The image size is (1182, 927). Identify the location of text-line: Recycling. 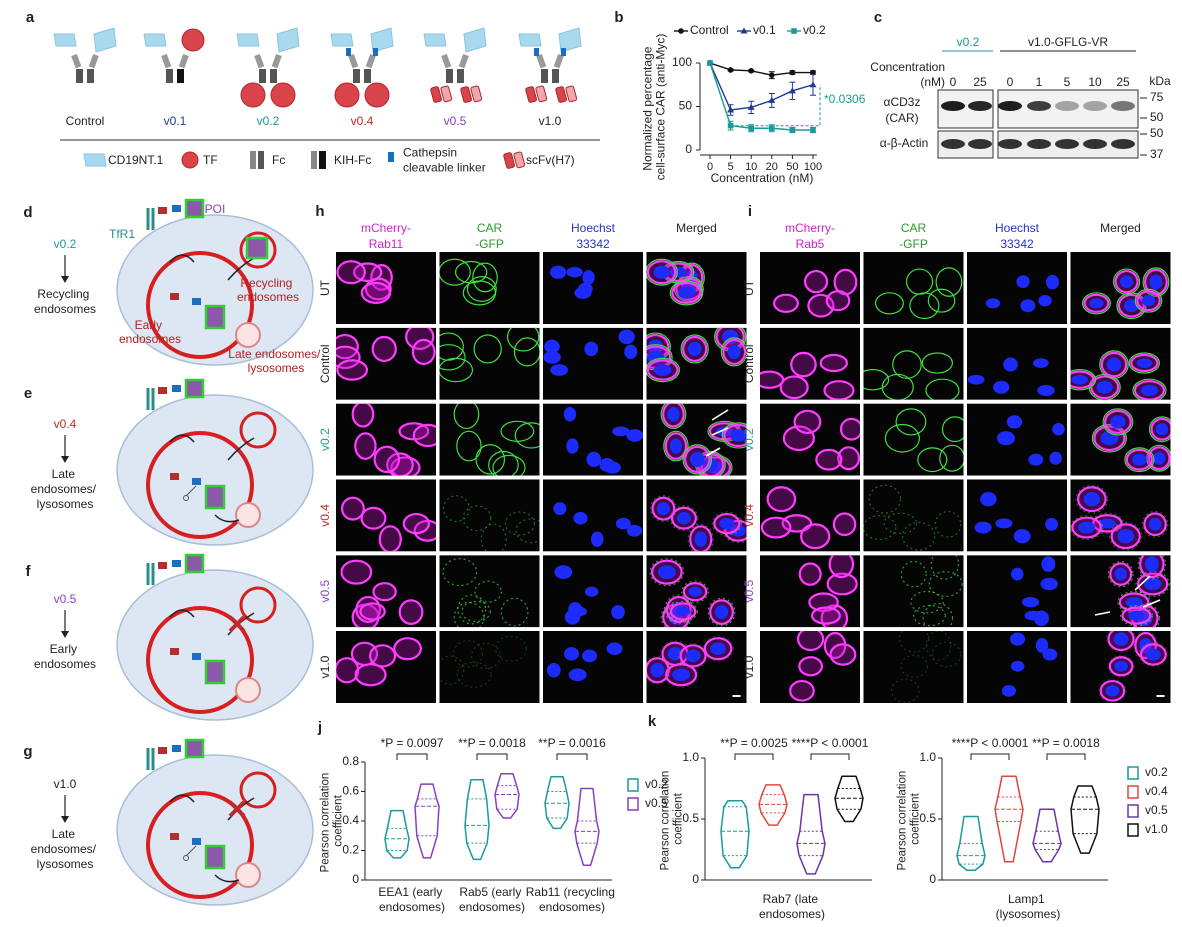
(267, 283).